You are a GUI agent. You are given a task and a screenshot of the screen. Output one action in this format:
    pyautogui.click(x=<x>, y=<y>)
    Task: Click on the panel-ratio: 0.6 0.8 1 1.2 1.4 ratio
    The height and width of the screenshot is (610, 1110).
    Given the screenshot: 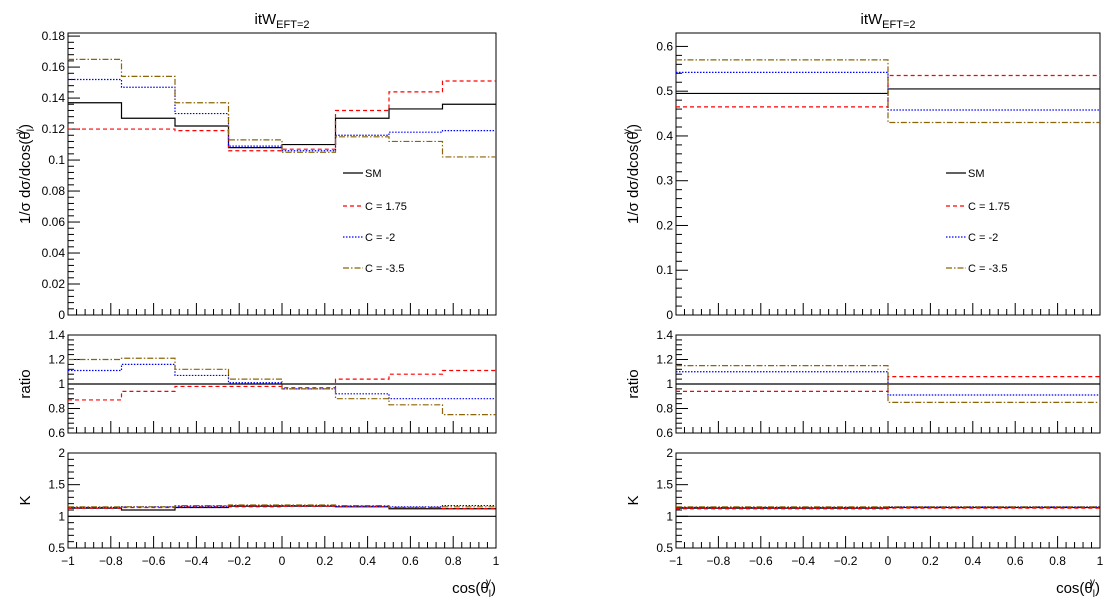 What is the action you would take?
    pyautogui.click(x=257, y=384)
    